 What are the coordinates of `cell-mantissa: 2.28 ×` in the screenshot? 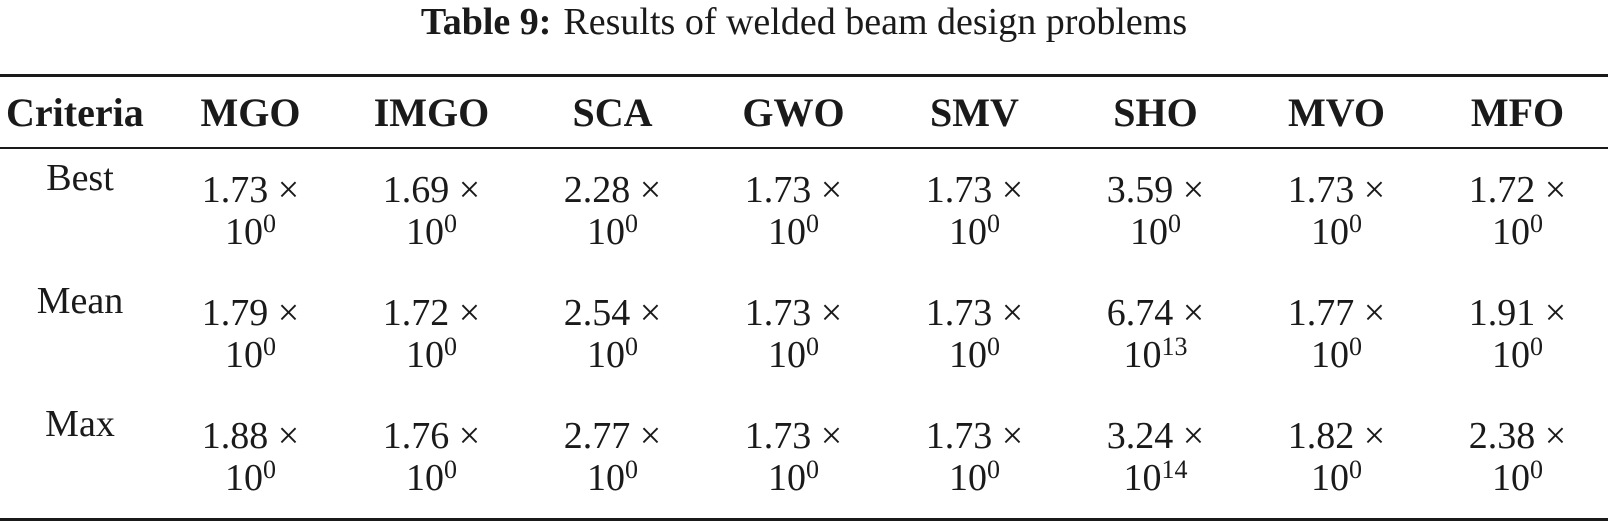 It's located at (612, 189).